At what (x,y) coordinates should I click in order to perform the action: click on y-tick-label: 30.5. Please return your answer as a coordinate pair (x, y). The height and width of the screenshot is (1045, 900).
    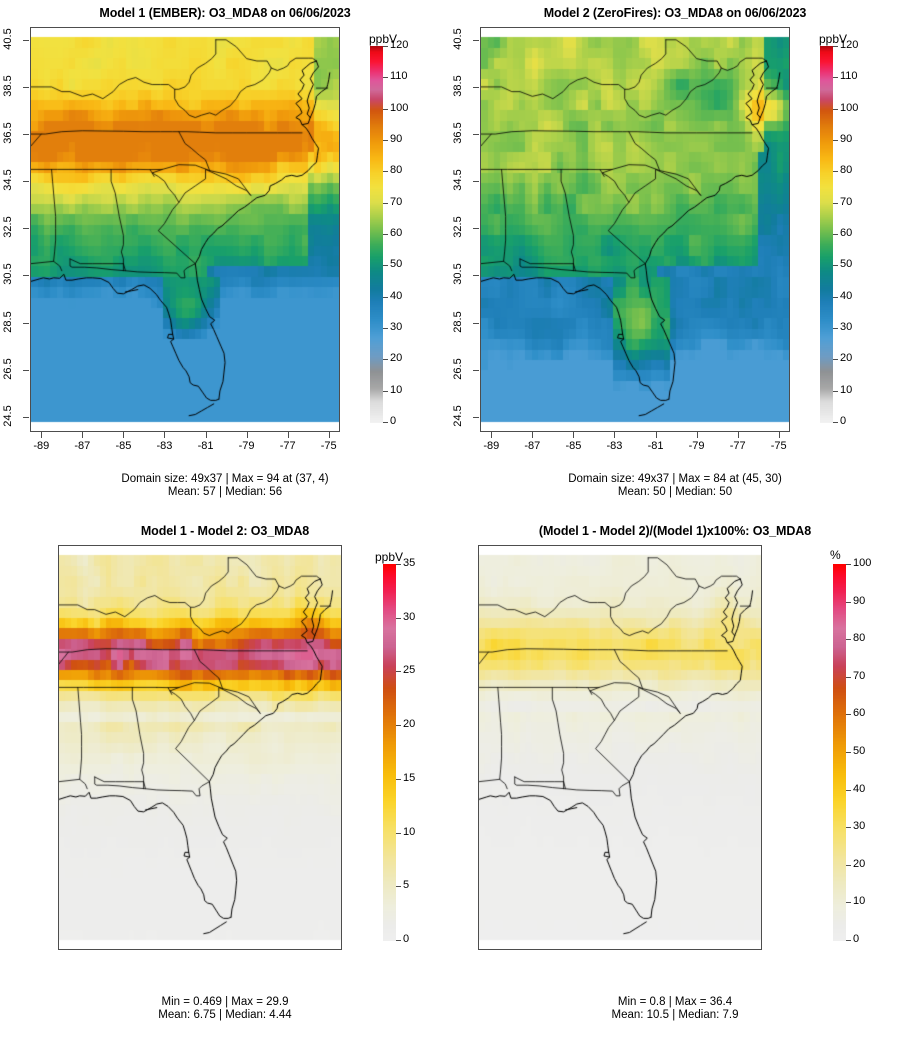
    Looking at the image, I should click on (458, 274).